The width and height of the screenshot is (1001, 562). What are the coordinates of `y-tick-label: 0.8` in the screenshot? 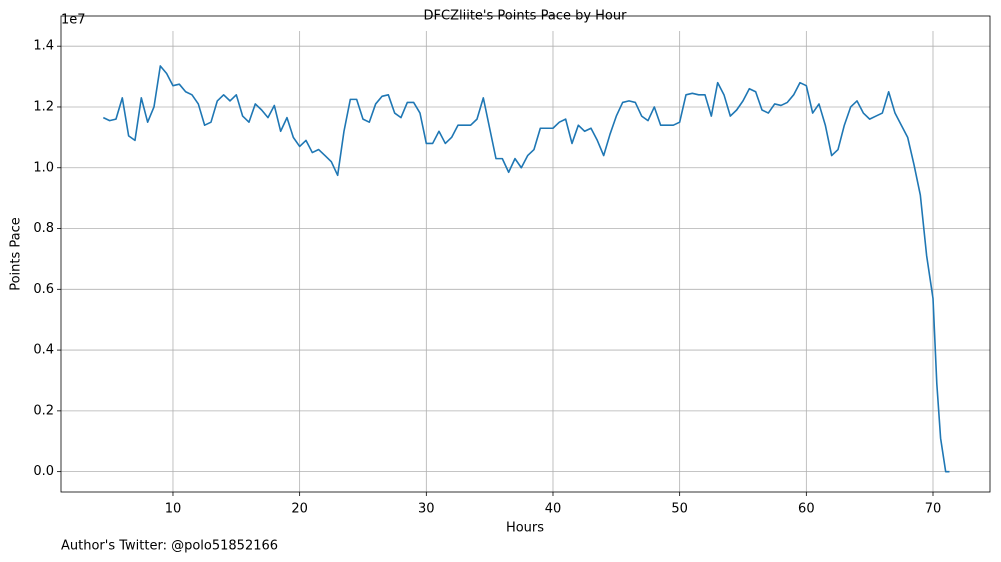 It's located at (43, 228).